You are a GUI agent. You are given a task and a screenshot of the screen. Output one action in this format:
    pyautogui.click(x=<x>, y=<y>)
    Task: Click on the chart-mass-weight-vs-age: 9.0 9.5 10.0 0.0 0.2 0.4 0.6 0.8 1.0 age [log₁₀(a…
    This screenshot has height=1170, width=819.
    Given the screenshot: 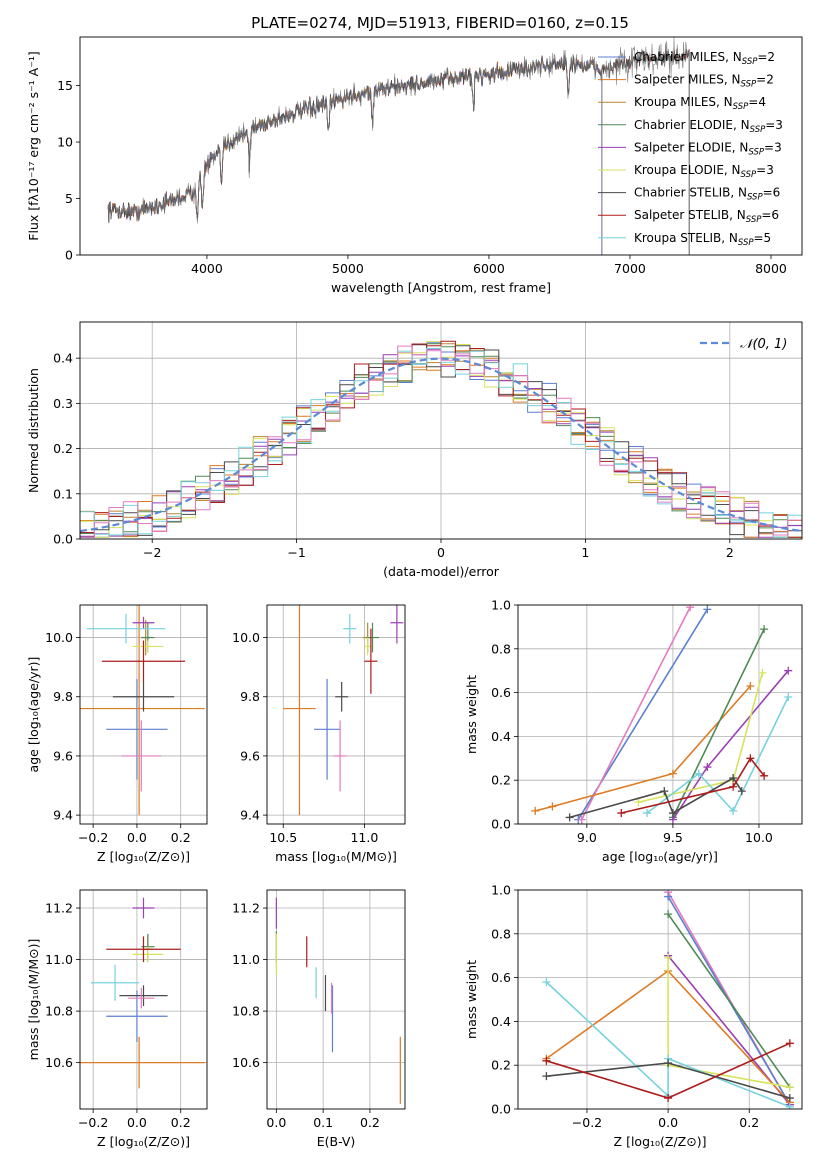 What is the action you would take?
    pyautogui.click(x=633, y=731)
    